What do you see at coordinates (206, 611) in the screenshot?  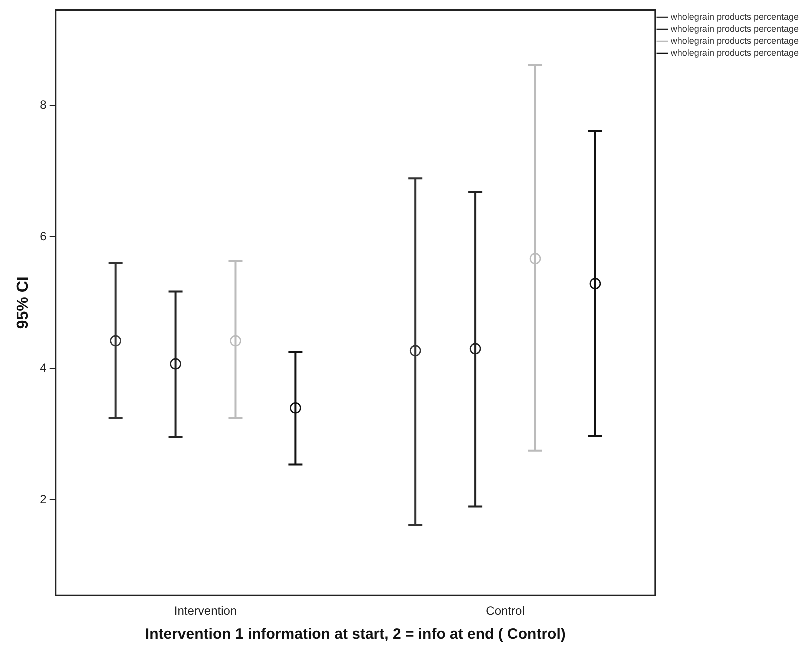 I see `x-tick-label: Intervention` at bounding box center [206, 611].